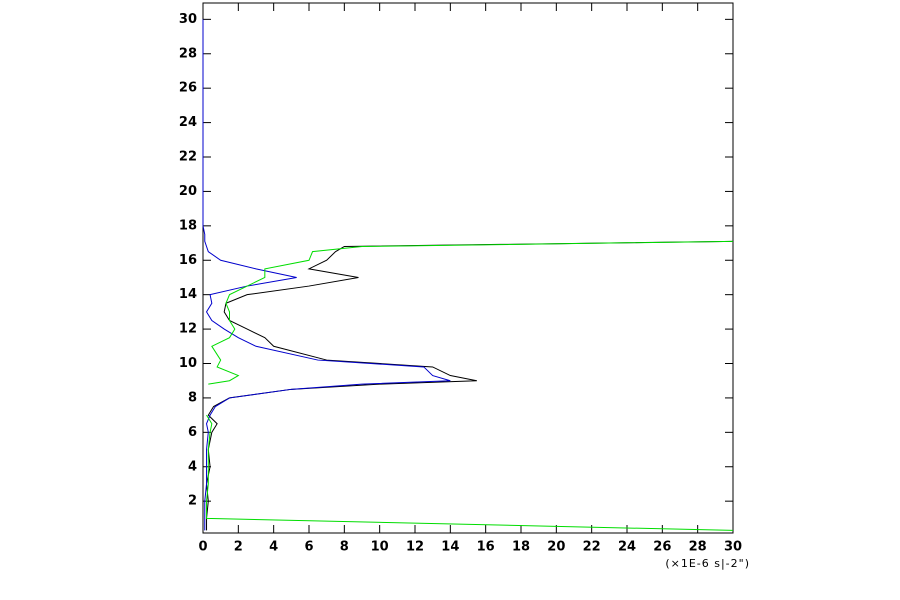 Image resolution: width=900 pixels, height=600 pixels. Describe the element at coordinates (592, 547) in the screenshot. I see `x-tick-label: 22` at that location.